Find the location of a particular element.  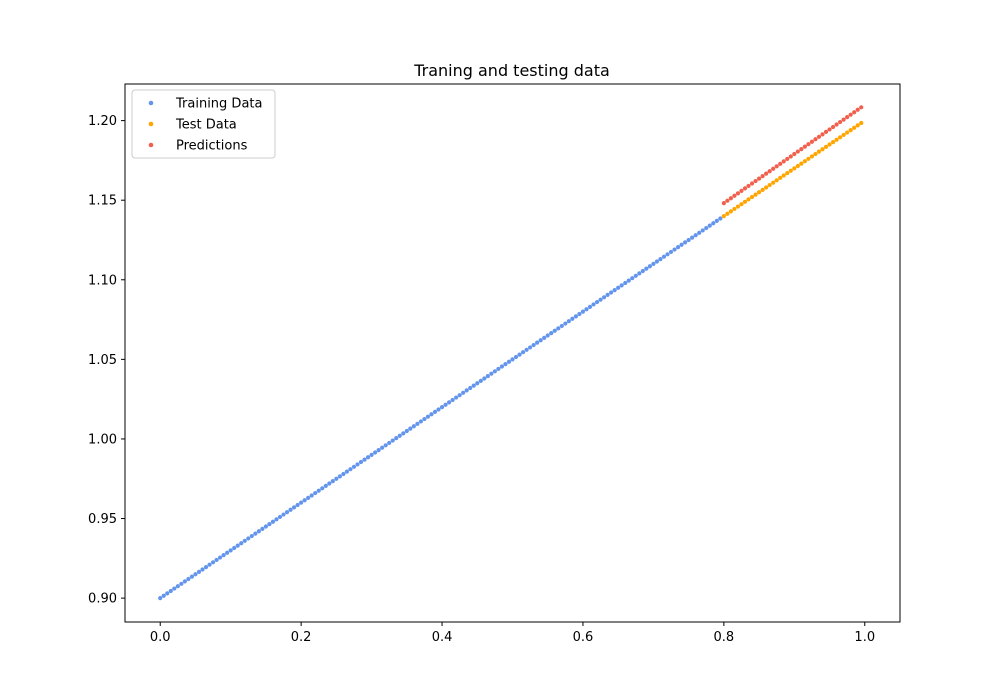

y-tick-label: 0.95 is located at coordinates (102, 519).